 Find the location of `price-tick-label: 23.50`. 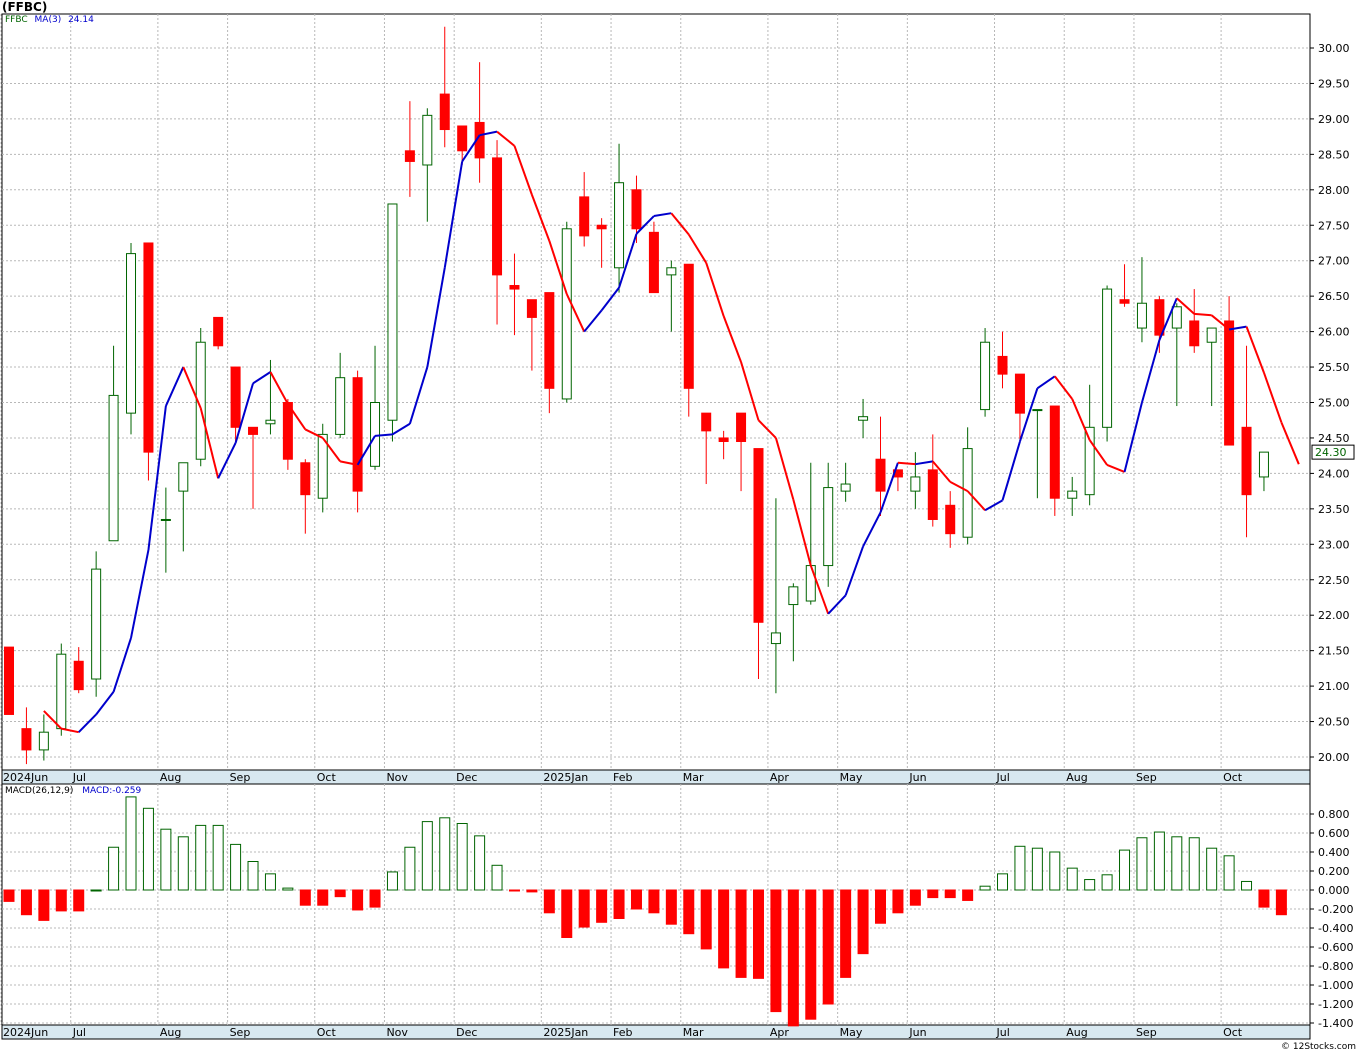

price-tick-label: 23.50 is located at coordinates (1334, 509).